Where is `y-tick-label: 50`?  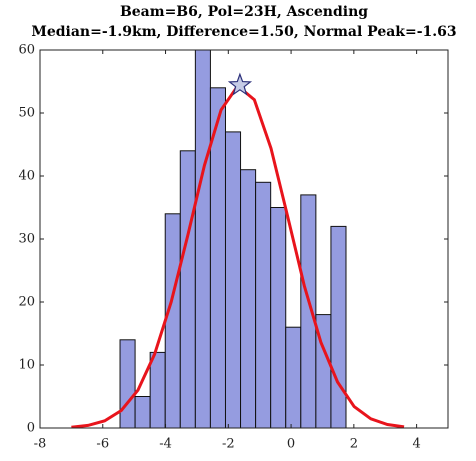
y-tick-label: 50 is located at coordinates (26, 113).